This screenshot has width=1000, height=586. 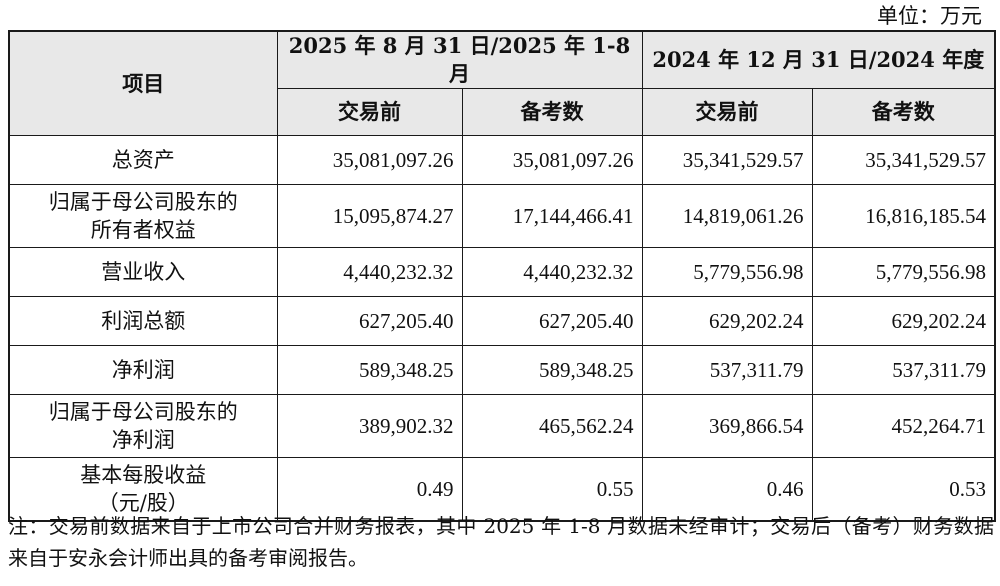 I want to click on cell-value: 465,562.24, so click(x=552, y=426).